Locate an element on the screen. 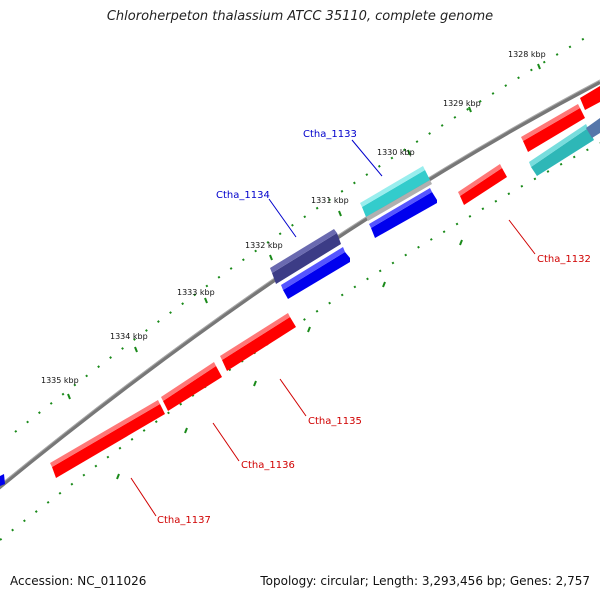  tick-label-1332: 1332 kbp is located at coordinates (264, 245).